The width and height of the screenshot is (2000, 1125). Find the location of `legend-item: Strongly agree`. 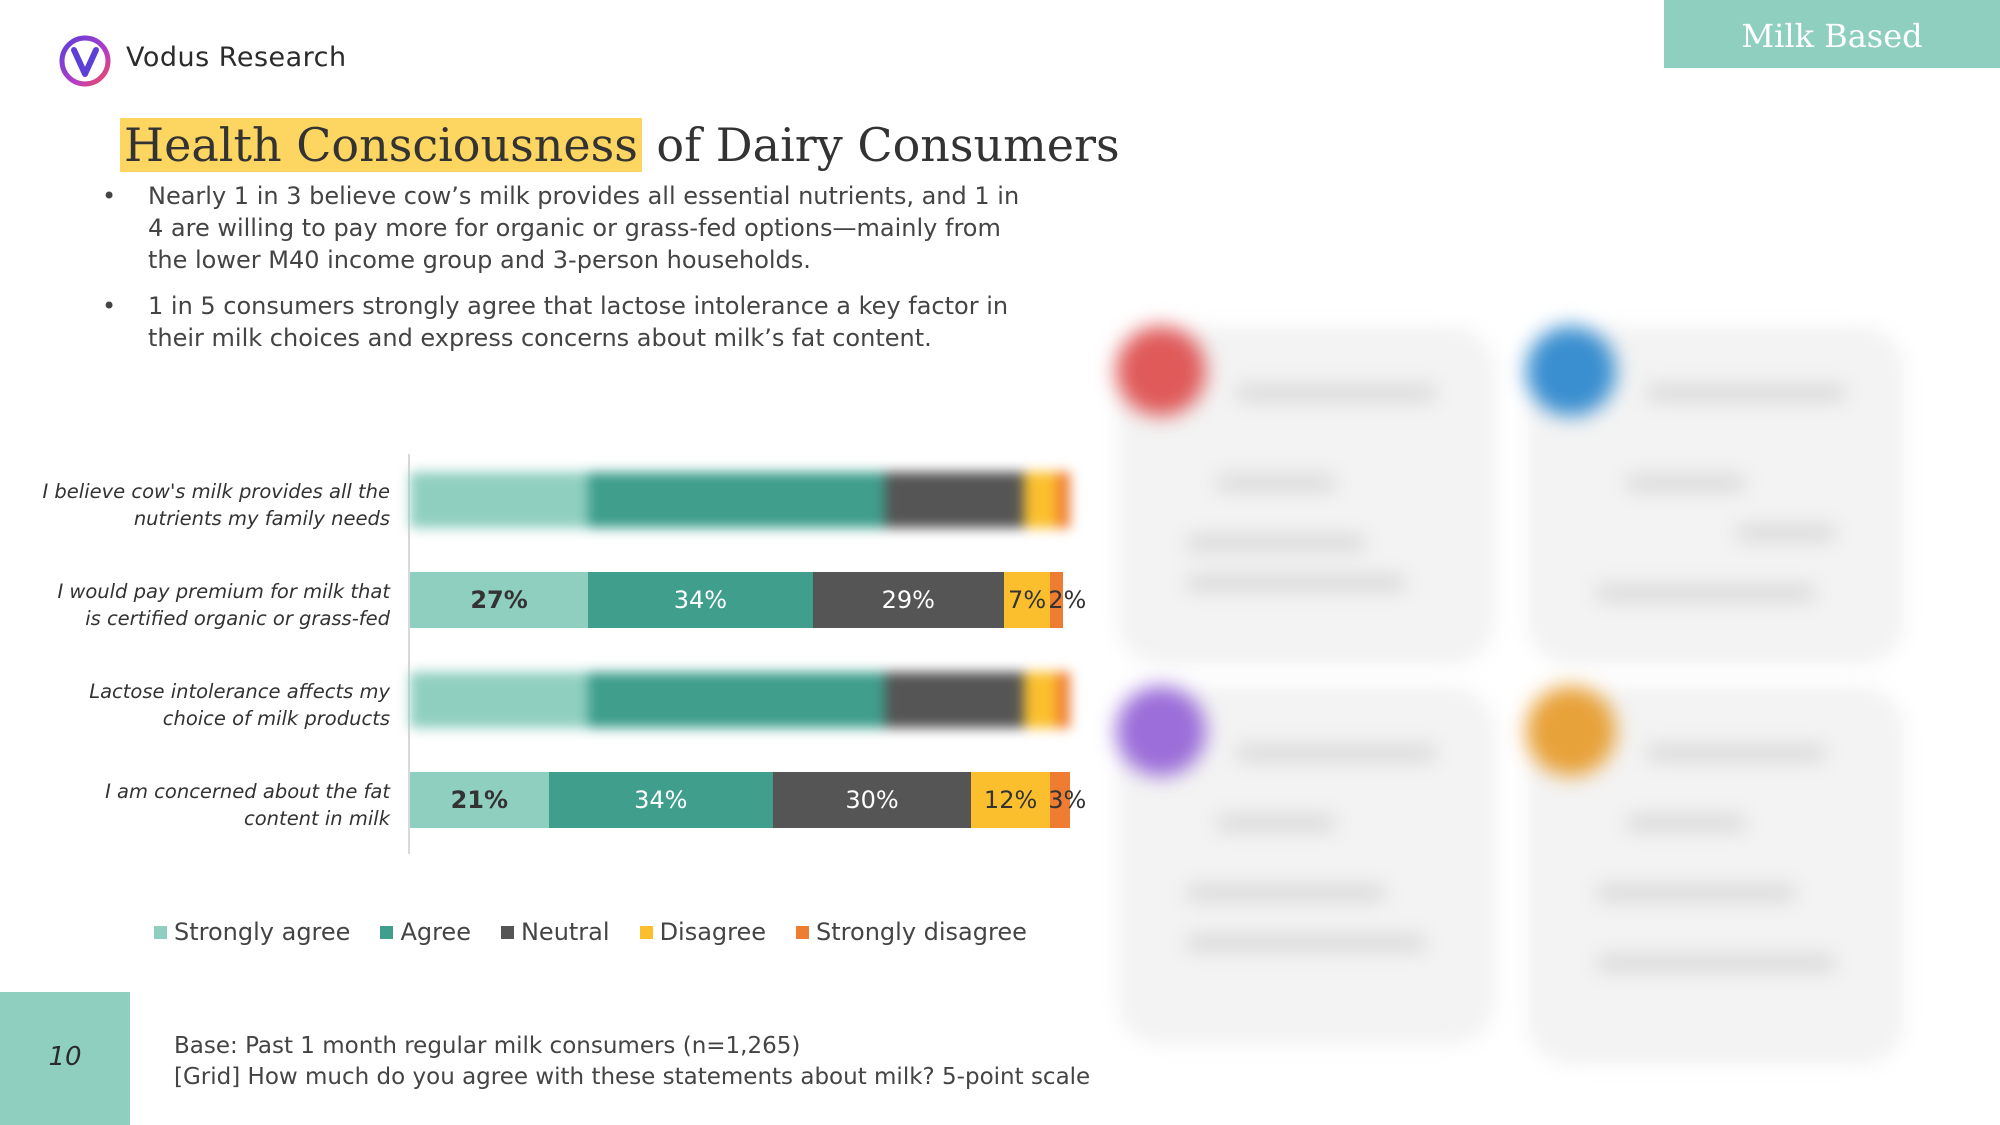

legend-item: Strongly agree is located at coordinates (252, 932).